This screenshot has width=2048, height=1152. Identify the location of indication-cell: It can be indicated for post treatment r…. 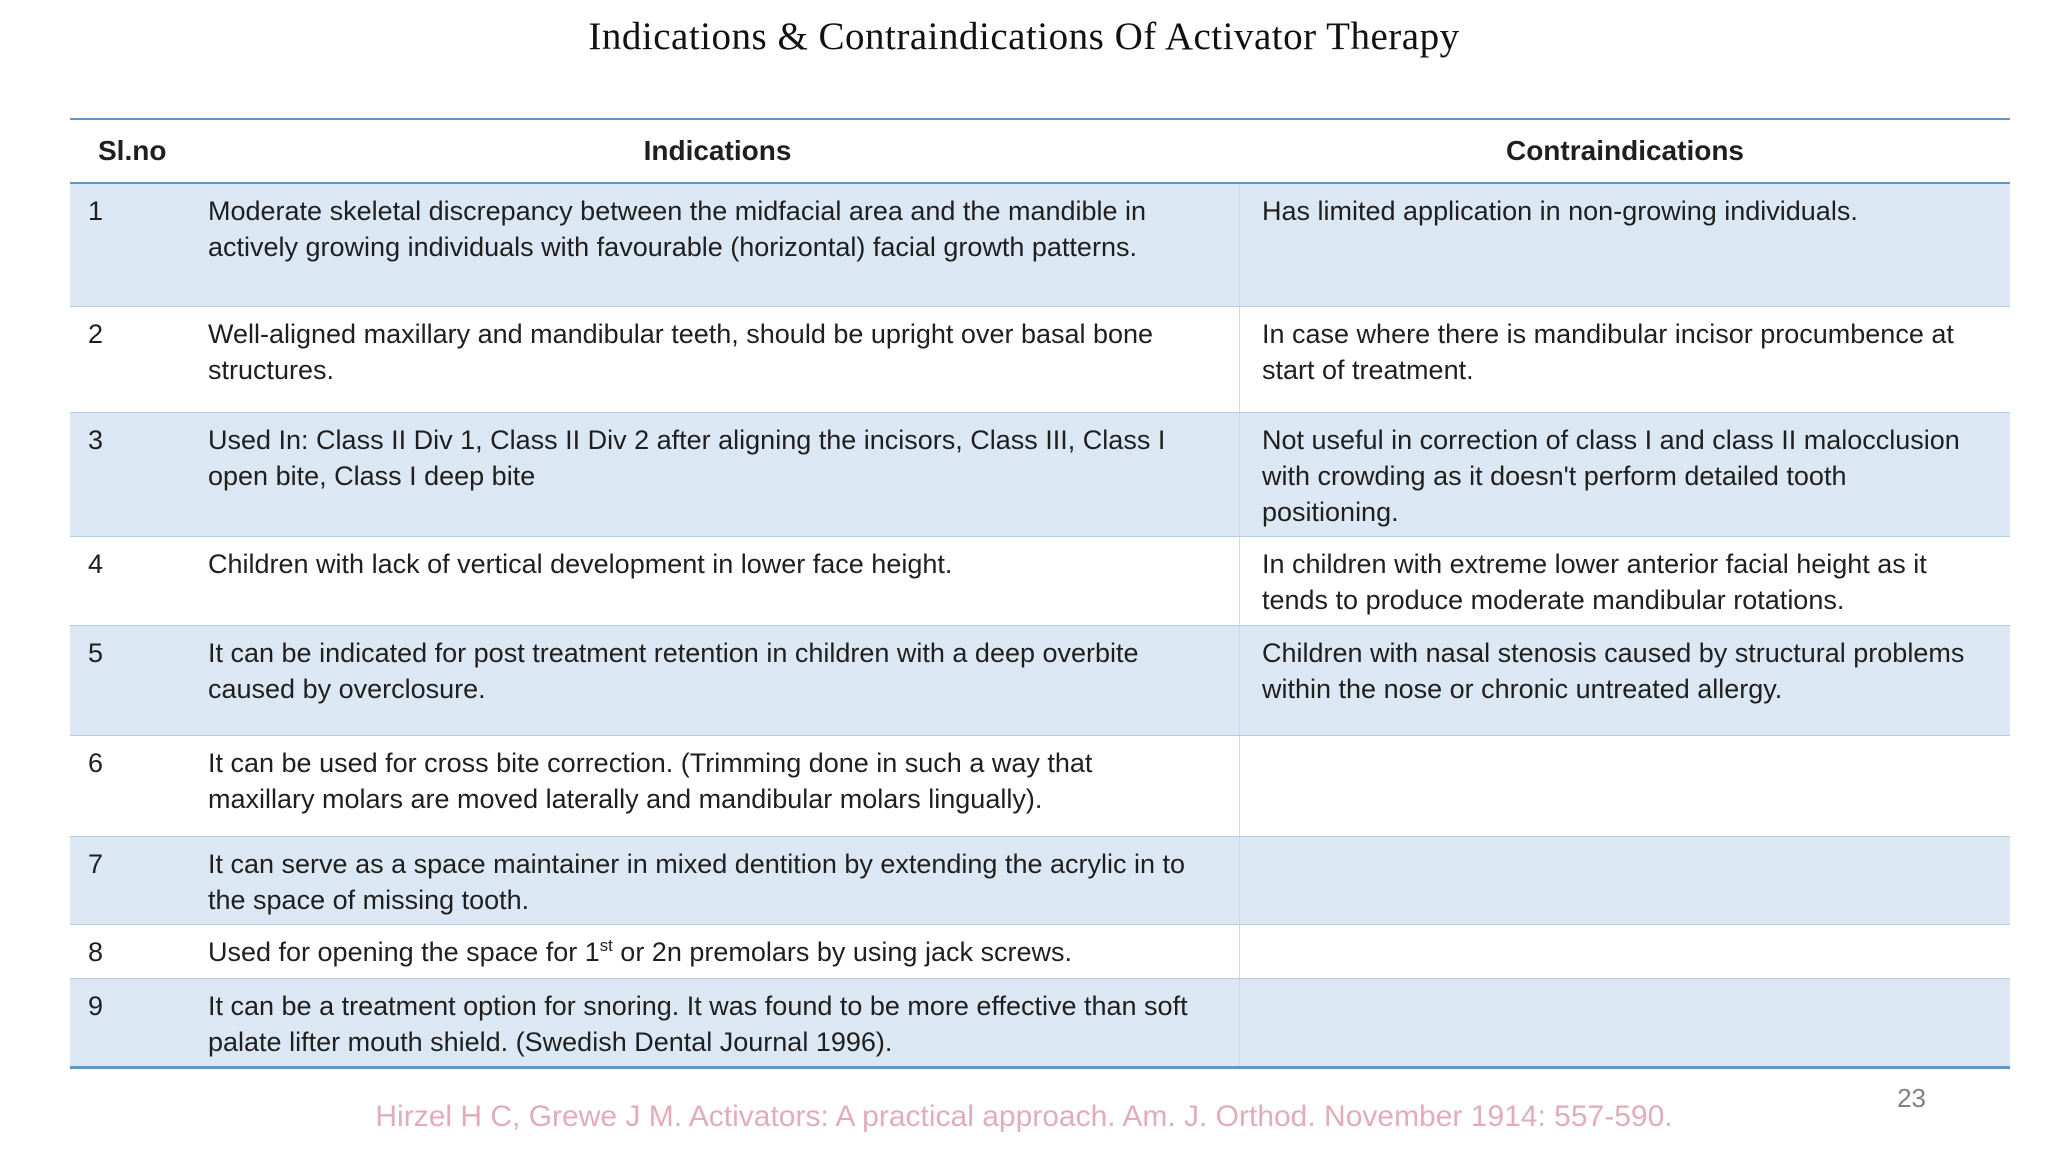
(717, 680).